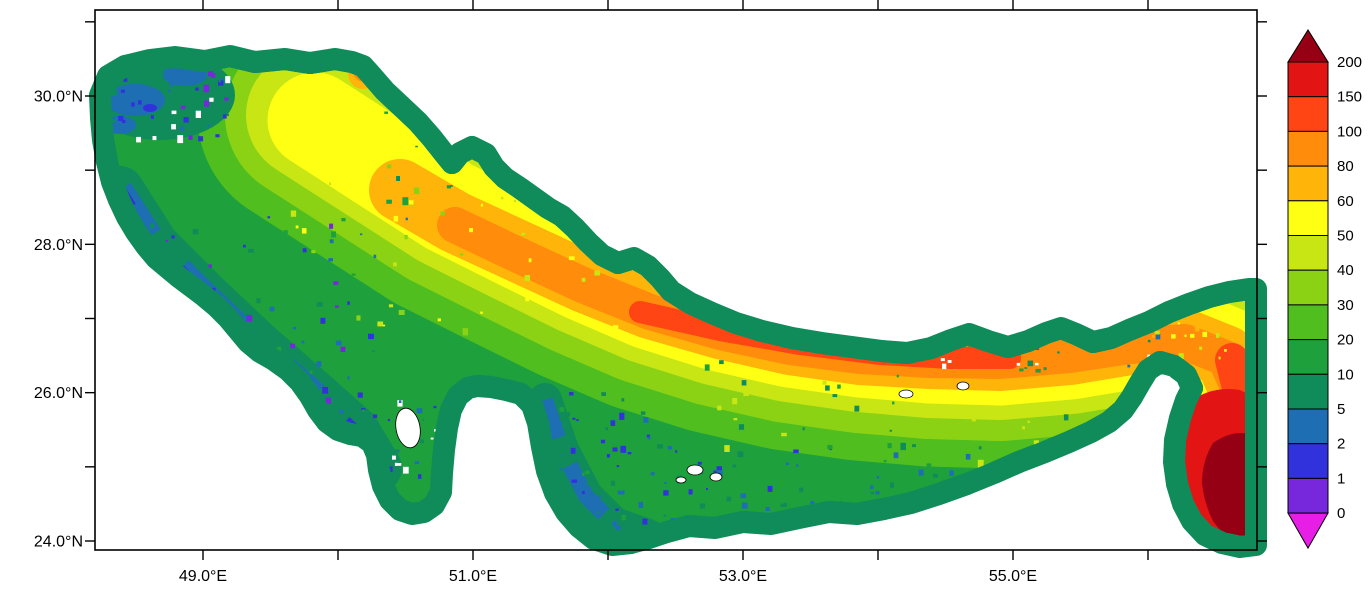 This screenshot has height=601, width=1370. Describe the element at coordinates (1349, 62) in the screenshot. I see `colorbar-tick-label: 200` at that location.